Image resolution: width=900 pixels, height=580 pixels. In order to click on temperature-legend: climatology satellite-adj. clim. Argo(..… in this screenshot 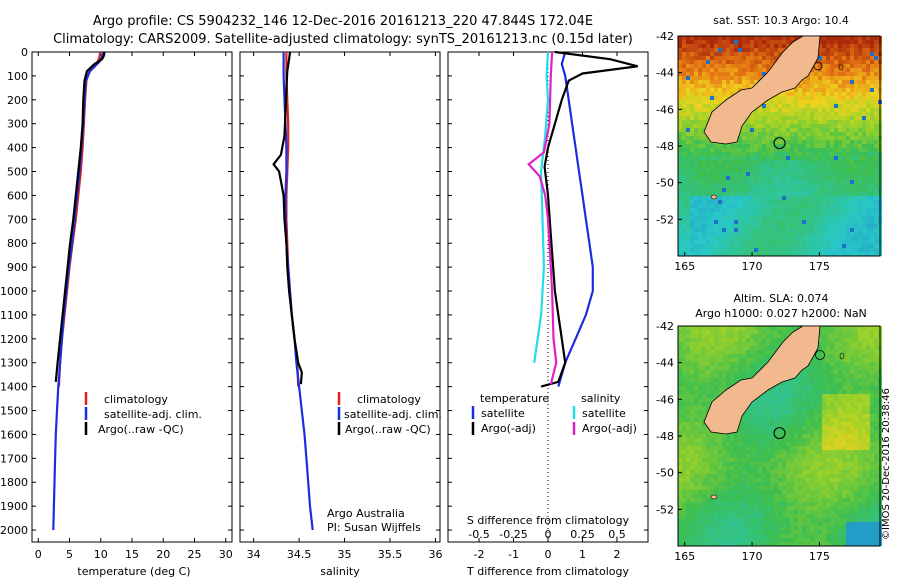, I will do `click(143, 414)`.